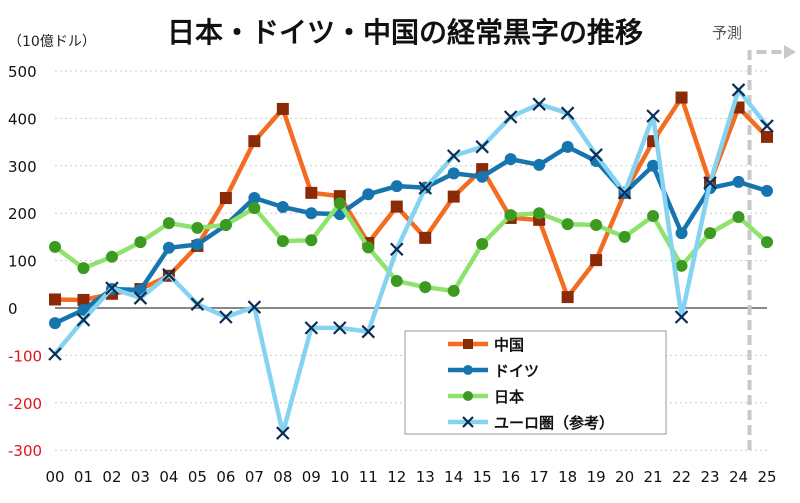  What do you see at coordinates (13, 309) in the screenshot?
I see `y-tick-label: 0` at bounding box center [13, 309].